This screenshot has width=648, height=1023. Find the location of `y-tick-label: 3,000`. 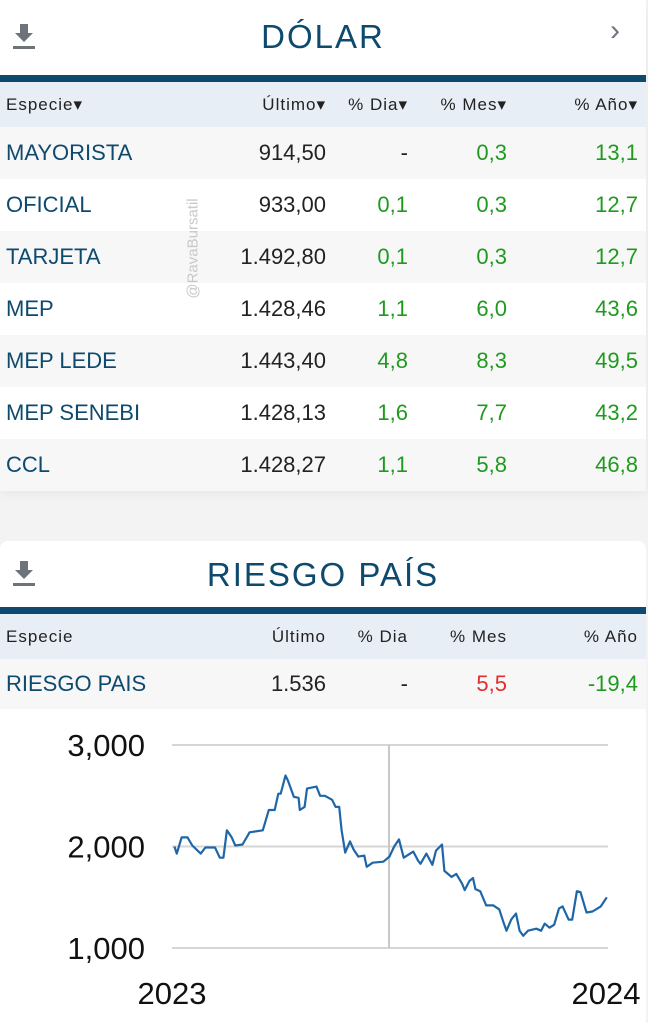

y-tick-label: 3,000 is located at coordinates (106, 745).